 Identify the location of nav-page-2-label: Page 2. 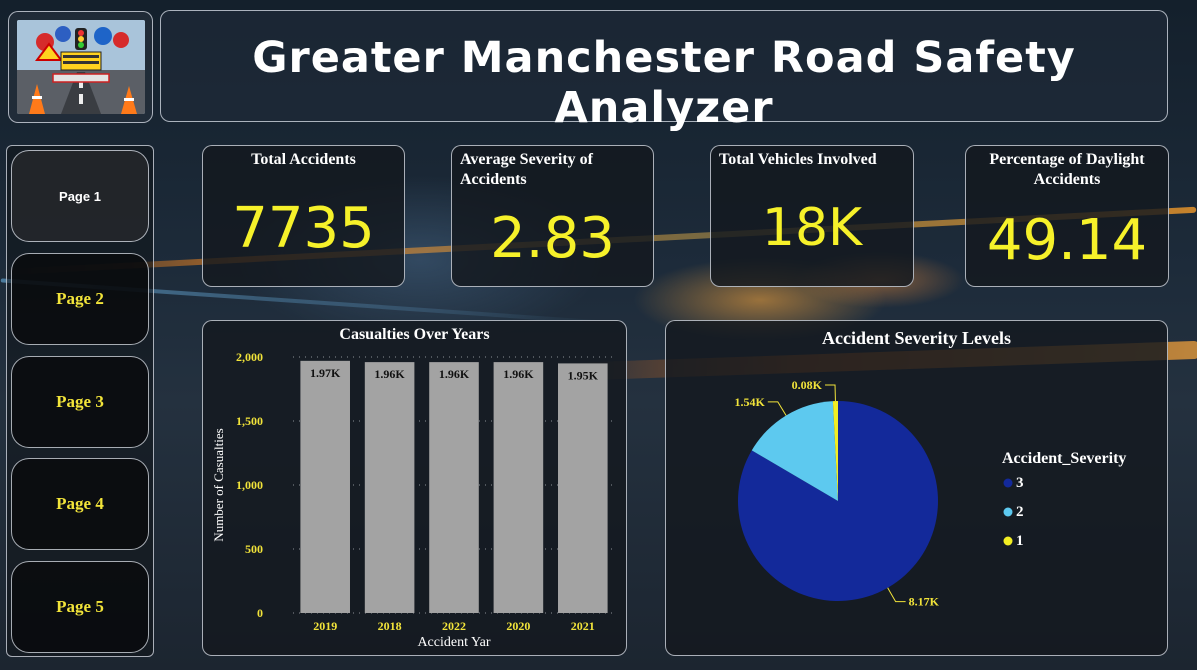
(80, 298).